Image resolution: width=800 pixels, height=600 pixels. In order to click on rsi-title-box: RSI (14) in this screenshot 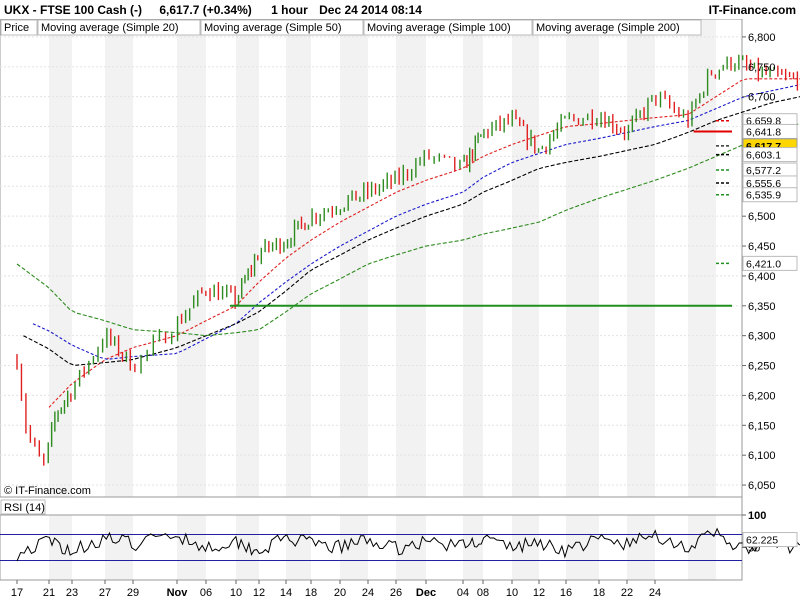, I will do `click(23, 507)`.